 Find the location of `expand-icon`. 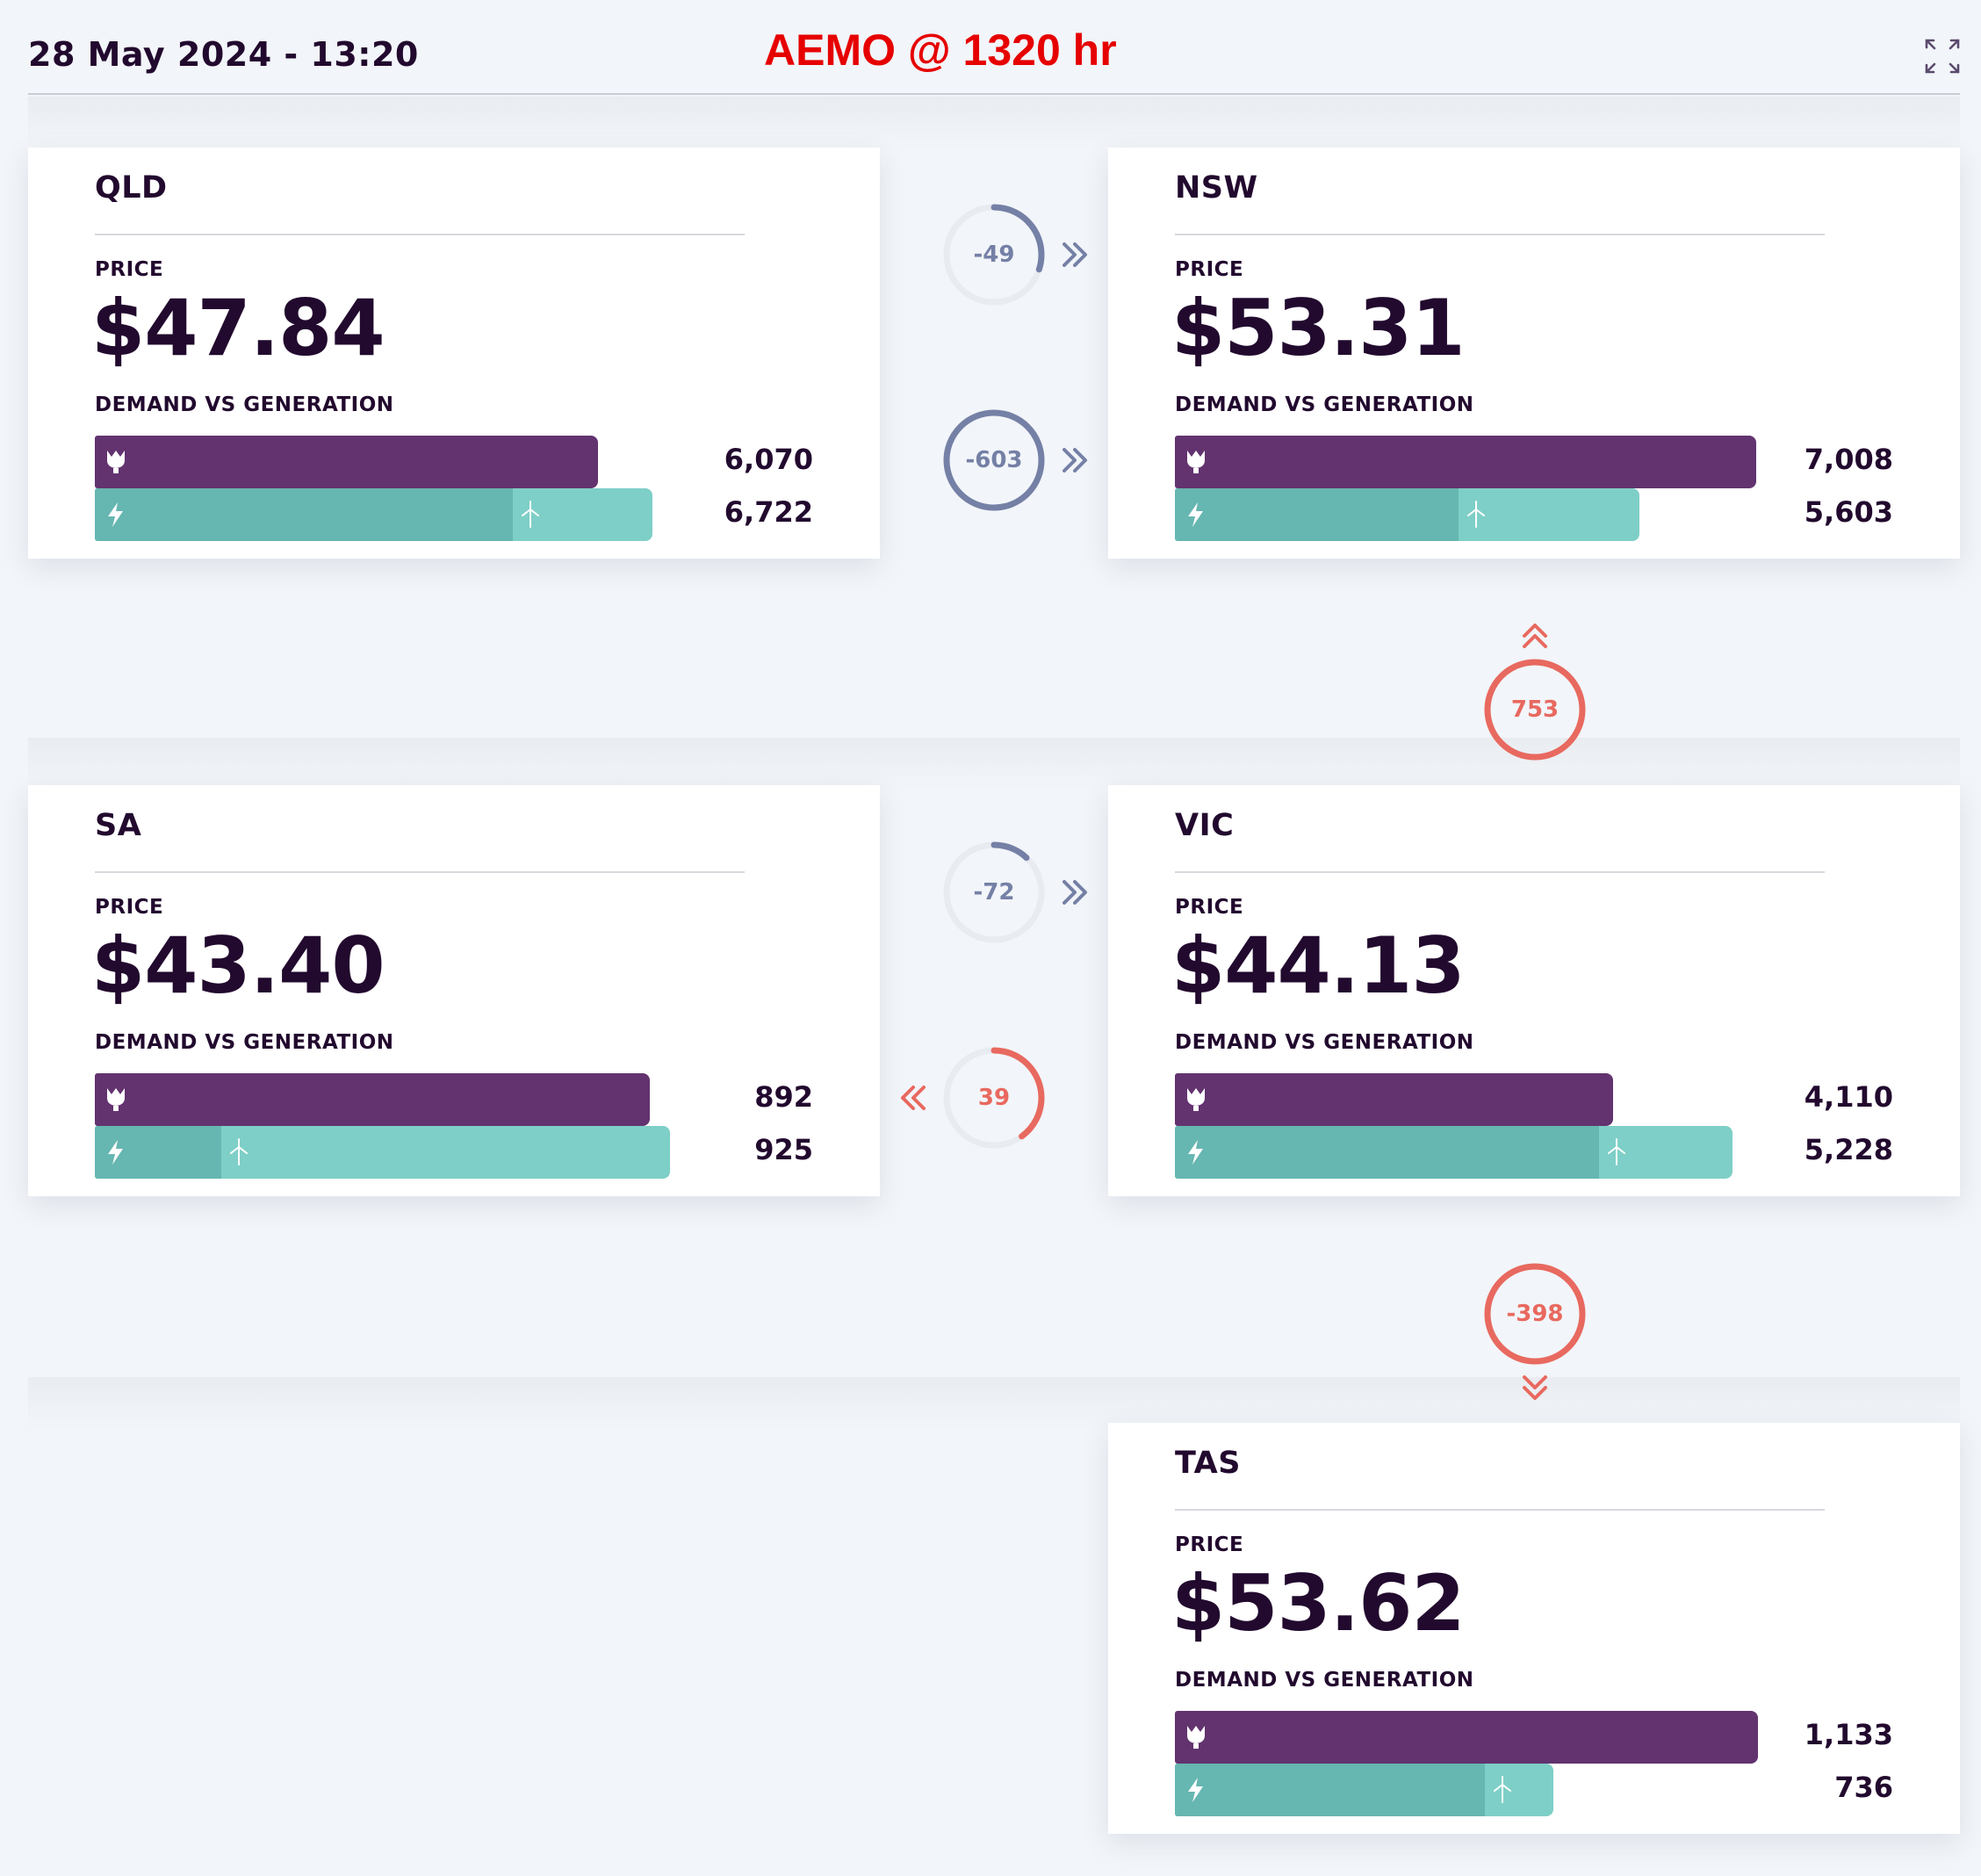

expand-icon is located at coordinates (1942, 57).